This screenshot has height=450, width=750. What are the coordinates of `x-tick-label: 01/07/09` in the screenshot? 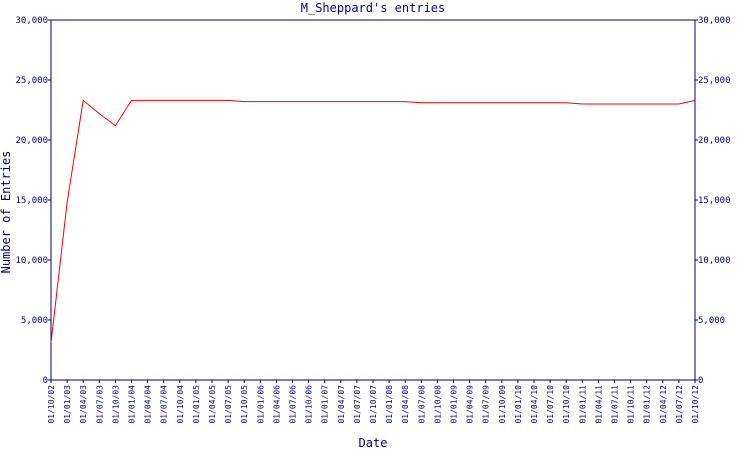 It's located at (486, 404).